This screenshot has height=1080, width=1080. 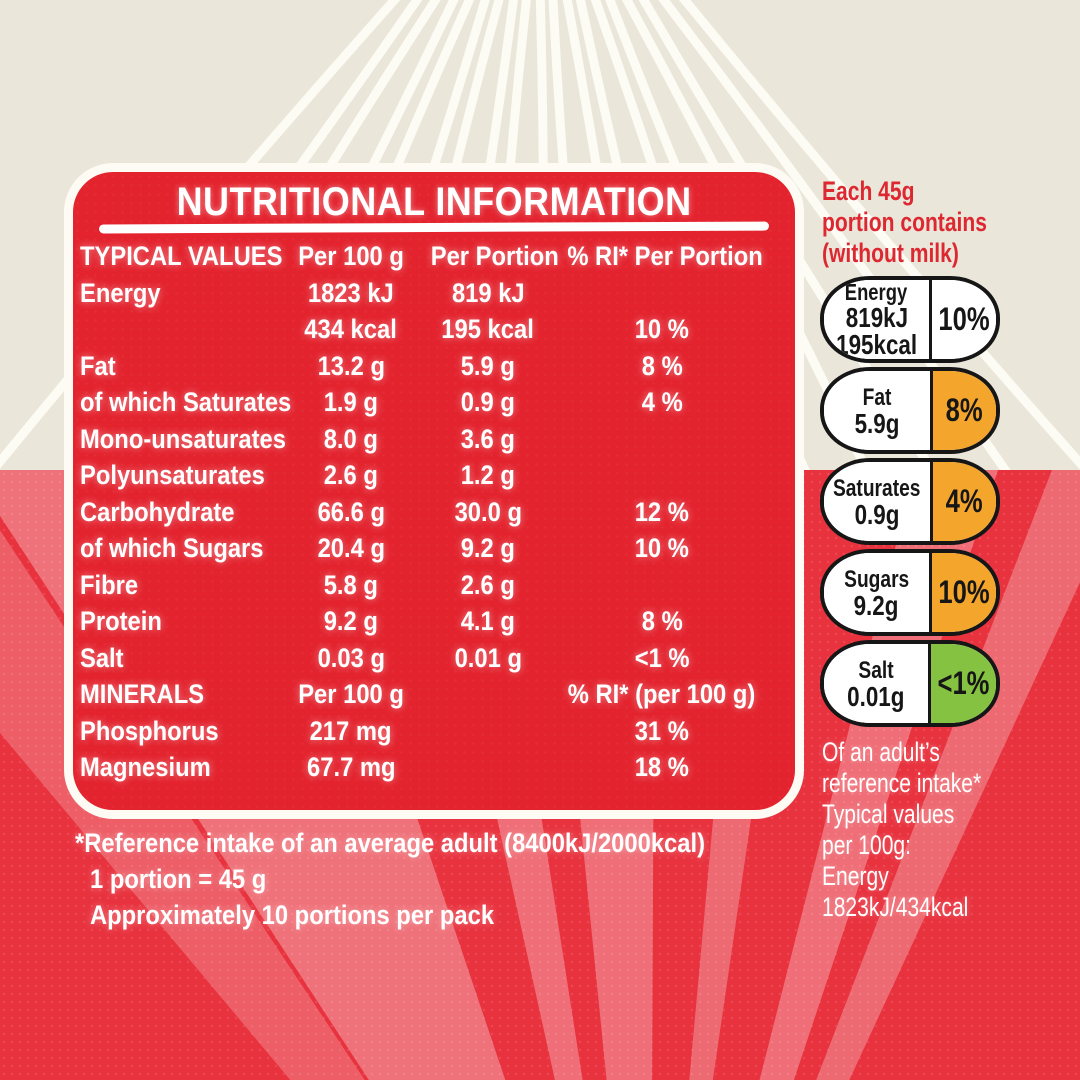 I want to click on pill-fat-label-cell: Fat 5.9g, so click(x=878, y=410).